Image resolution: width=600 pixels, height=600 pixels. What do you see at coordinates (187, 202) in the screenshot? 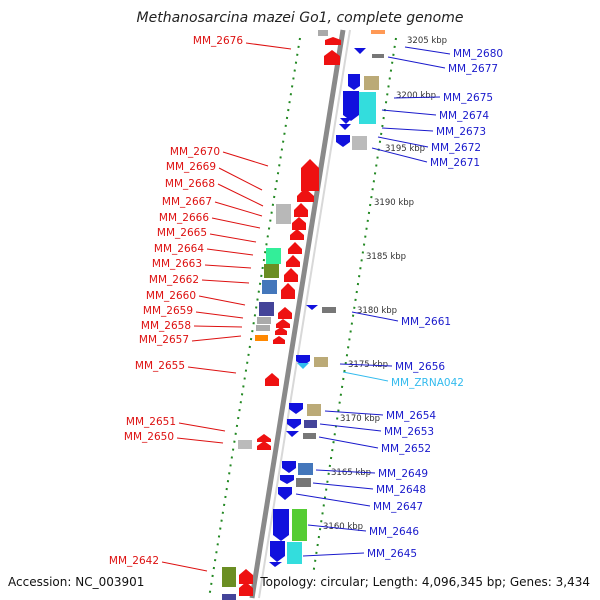
I see `gene-label-mm-2667: MM_2667` at bounding box center [187, 202].